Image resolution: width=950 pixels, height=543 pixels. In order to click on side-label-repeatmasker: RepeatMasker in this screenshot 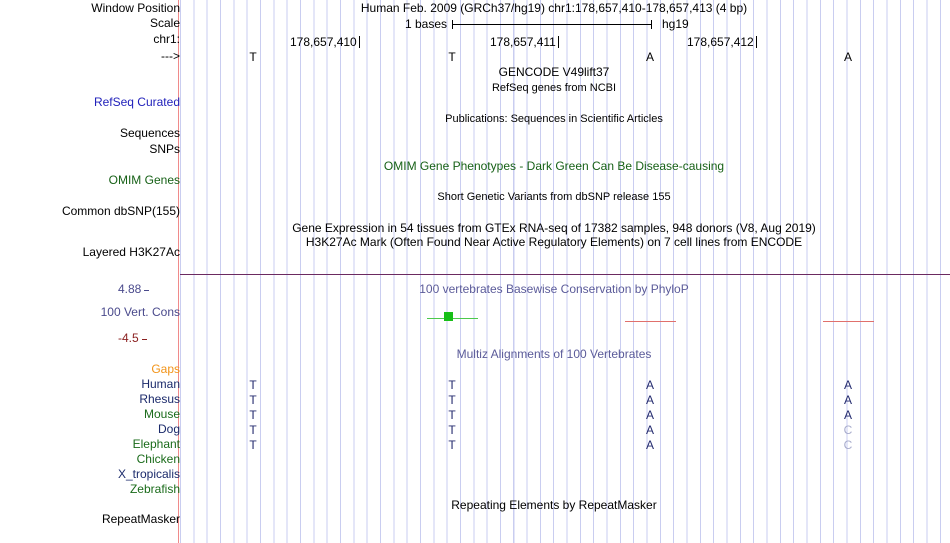, I will do `click(140, 519)`.